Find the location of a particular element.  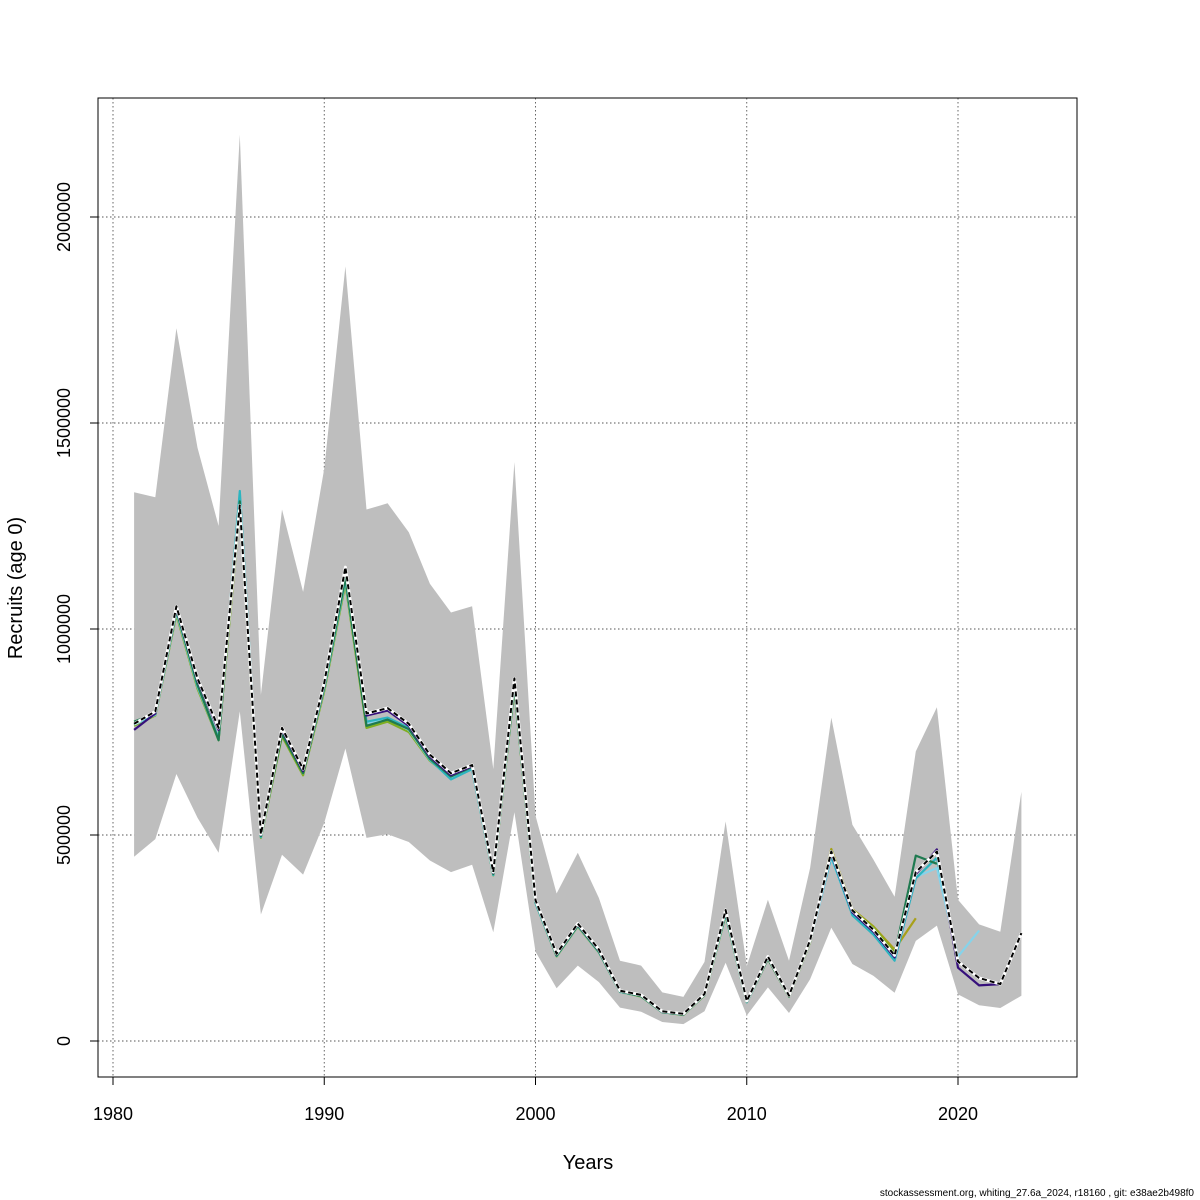

y-tick-label: 0 is located at coordinates (64, 1041).